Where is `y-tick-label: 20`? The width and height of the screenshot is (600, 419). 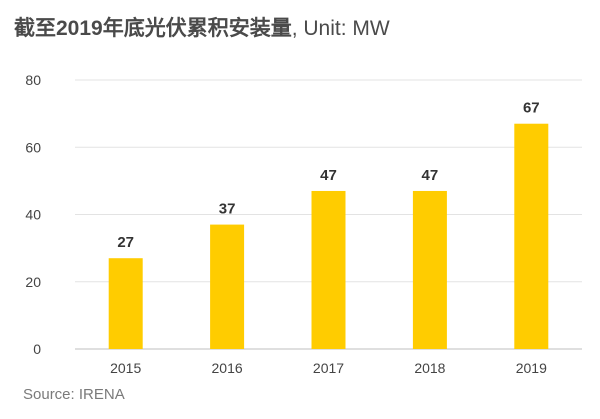 y-tick-label: 20 is located at coordinates (33, 282).